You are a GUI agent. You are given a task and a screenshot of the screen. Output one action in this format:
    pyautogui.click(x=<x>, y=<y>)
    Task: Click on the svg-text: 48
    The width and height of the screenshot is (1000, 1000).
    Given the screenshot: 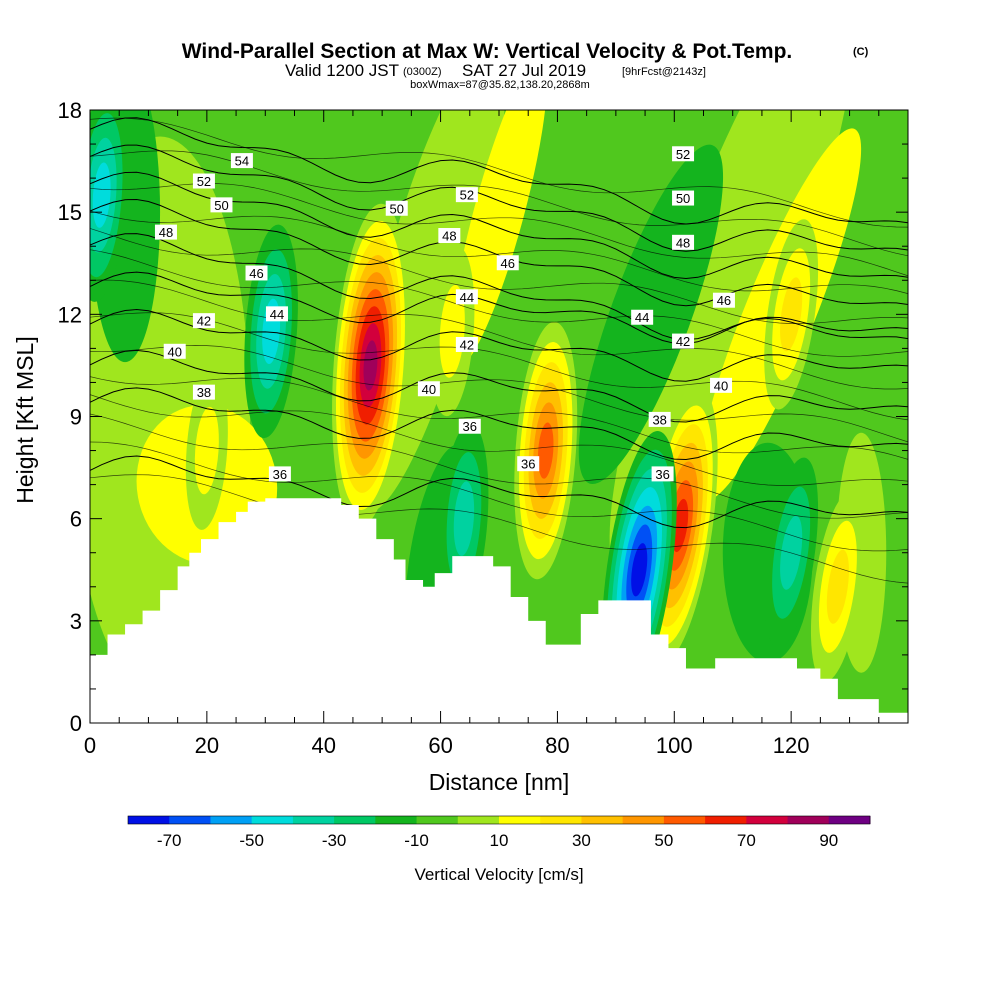 What is the action you would take?
    pyautogui.click(x=166, y=232)
    